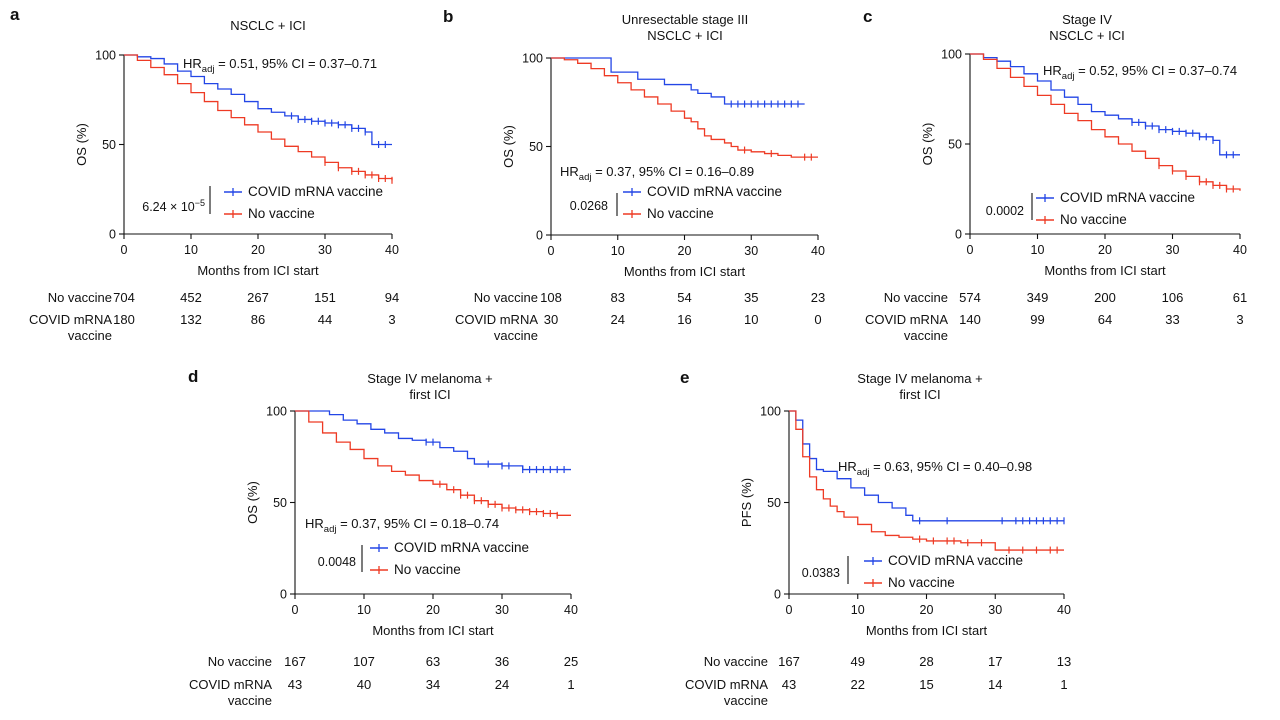  I want to click on chart-title: Stage IV melanoma +, so click(919, 378).